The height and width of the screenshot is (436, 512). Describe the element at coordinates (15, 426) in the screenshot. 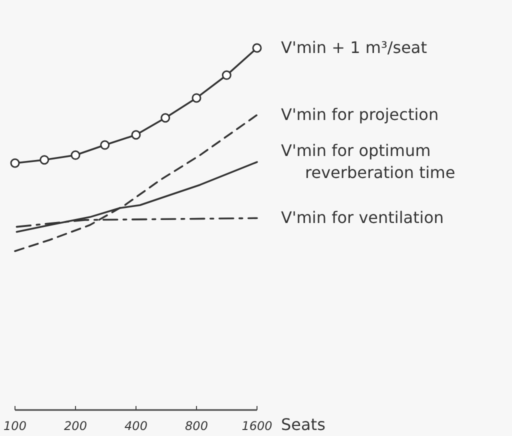

I see `x-tick-label: 100` at that location.